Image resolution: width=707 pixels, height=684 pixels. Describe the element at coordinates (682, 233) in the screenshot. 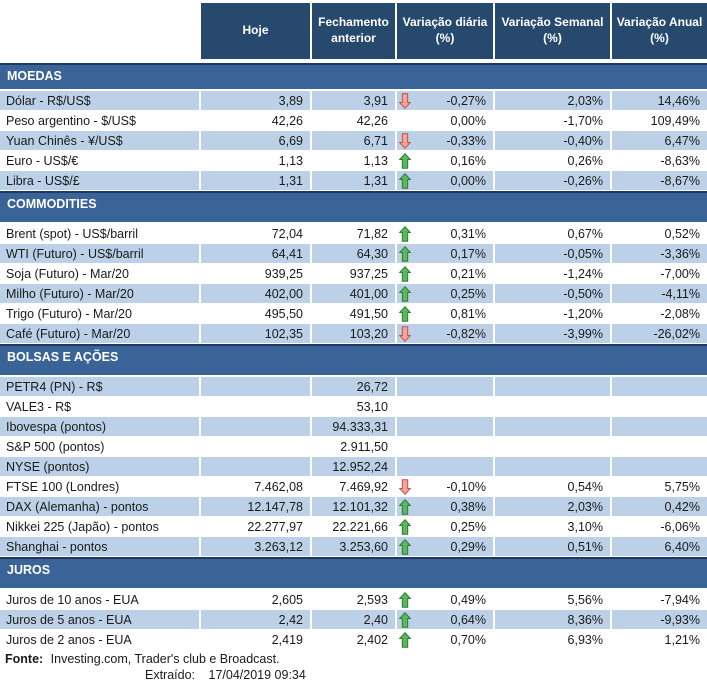

I see `variacao-anual-value: 0,52%` at that location.